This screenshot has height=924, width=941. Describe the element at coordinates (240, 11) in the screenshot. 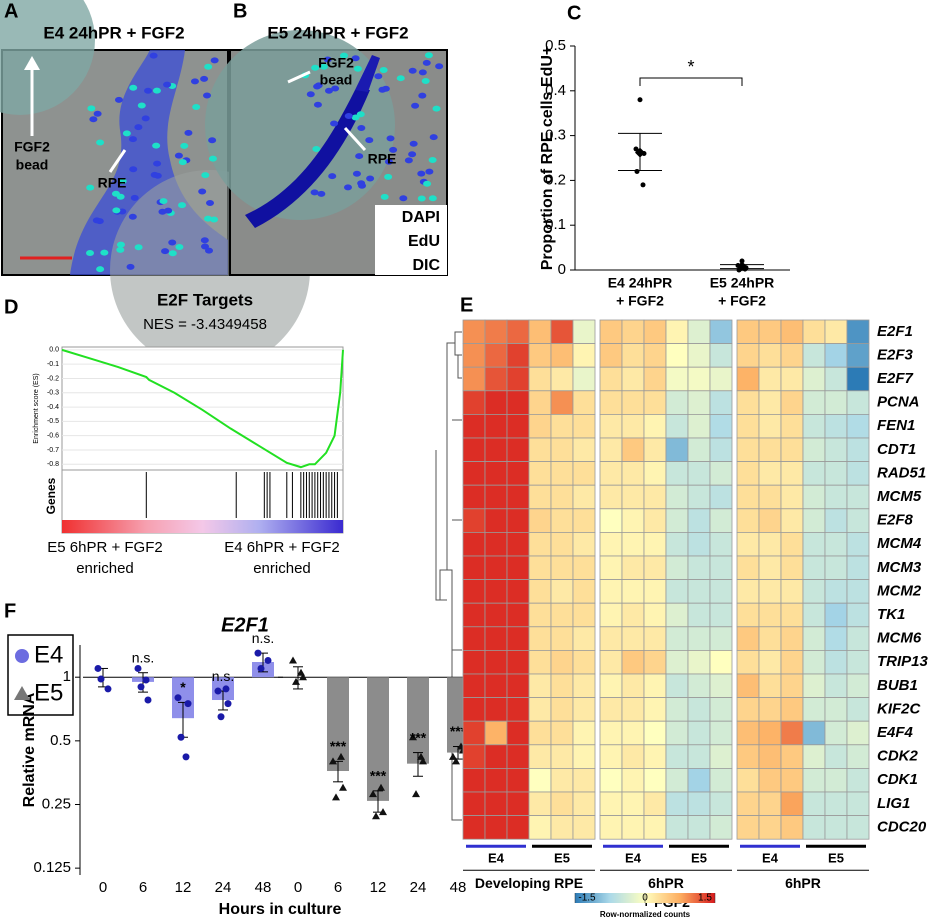

I see `panel-letter: B` at that location.